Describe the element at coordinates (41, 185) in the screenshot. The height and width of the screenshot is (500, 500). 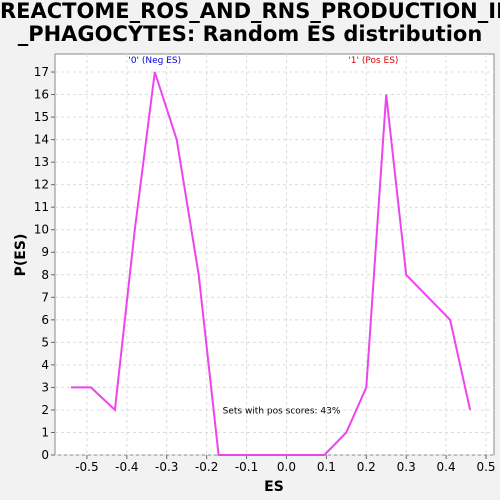
I see `y-tick-label: 12` at that location.